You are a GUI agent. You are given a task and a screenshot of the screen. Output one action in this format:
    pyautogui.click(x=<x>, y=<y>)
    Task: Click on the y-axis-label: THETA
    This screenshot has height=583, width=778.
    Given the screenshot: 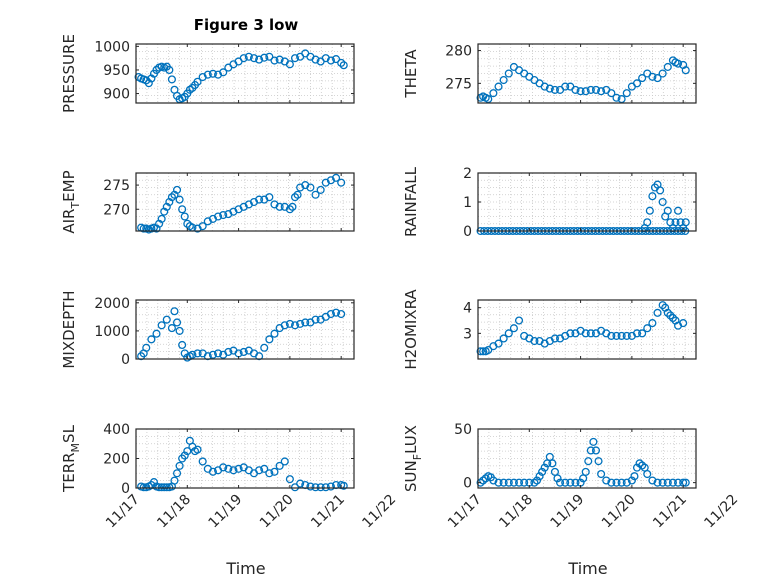 What is the action you would take?
    pyautogui.click(x=411, y=74)
    